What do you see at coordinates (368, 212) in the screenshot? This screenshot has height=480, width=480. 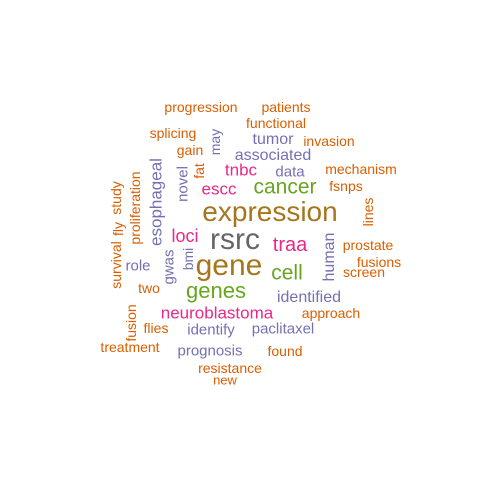 I see `word-lines: lines` at bounding box center [368, 212].